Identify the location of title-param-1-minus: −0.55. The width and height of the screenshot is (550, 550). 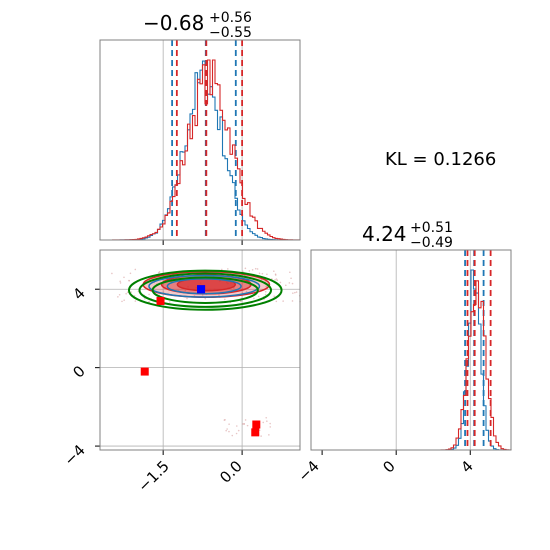
(230, 33).